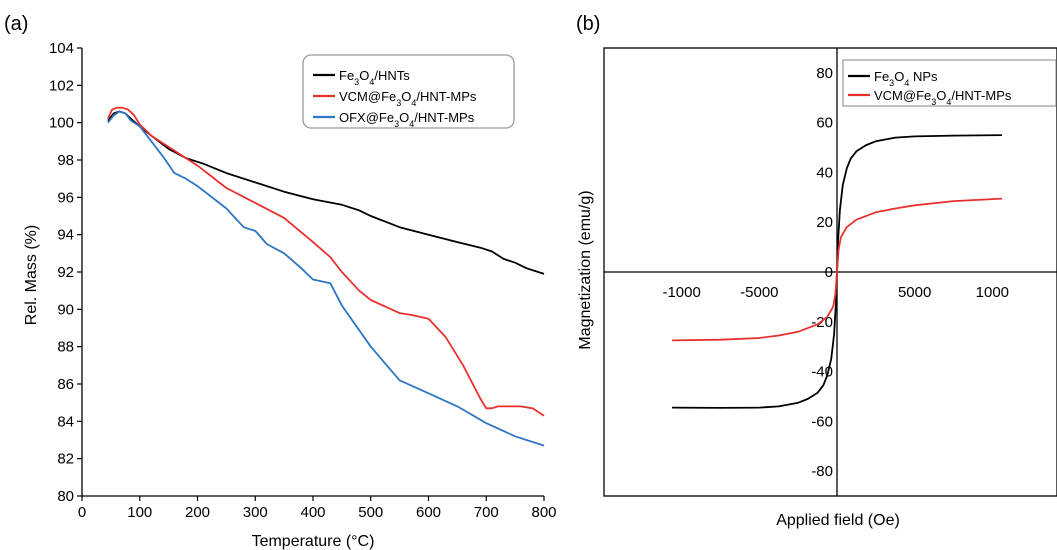  I want to click on panel-b-label: (b), so click(588, 24).